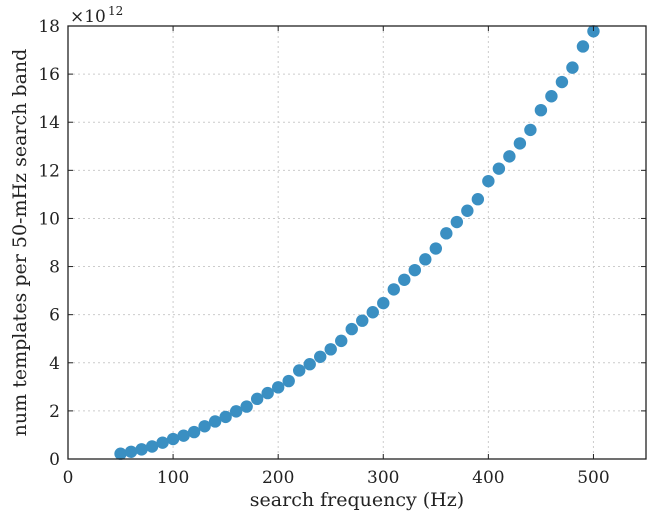  I want to click on x-tick-label: 100, so click(173, 478).